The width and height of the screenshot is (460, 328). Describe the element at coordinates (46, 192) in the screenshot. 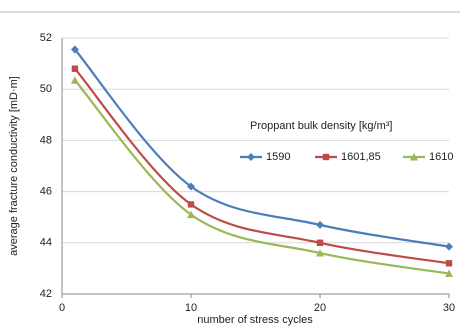

I see `y-tick-label: 46` at that location.